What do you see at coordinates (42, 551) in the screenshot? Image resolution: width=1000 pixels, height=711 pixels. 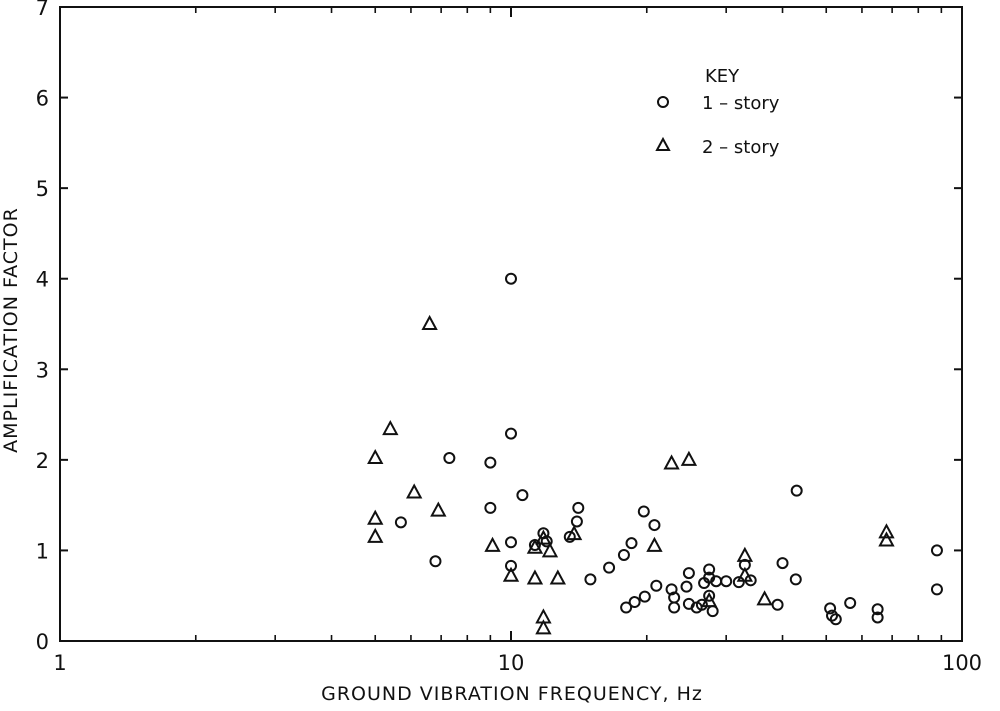 I see `y-tick-label: 1` at bounding box center [42, 551].